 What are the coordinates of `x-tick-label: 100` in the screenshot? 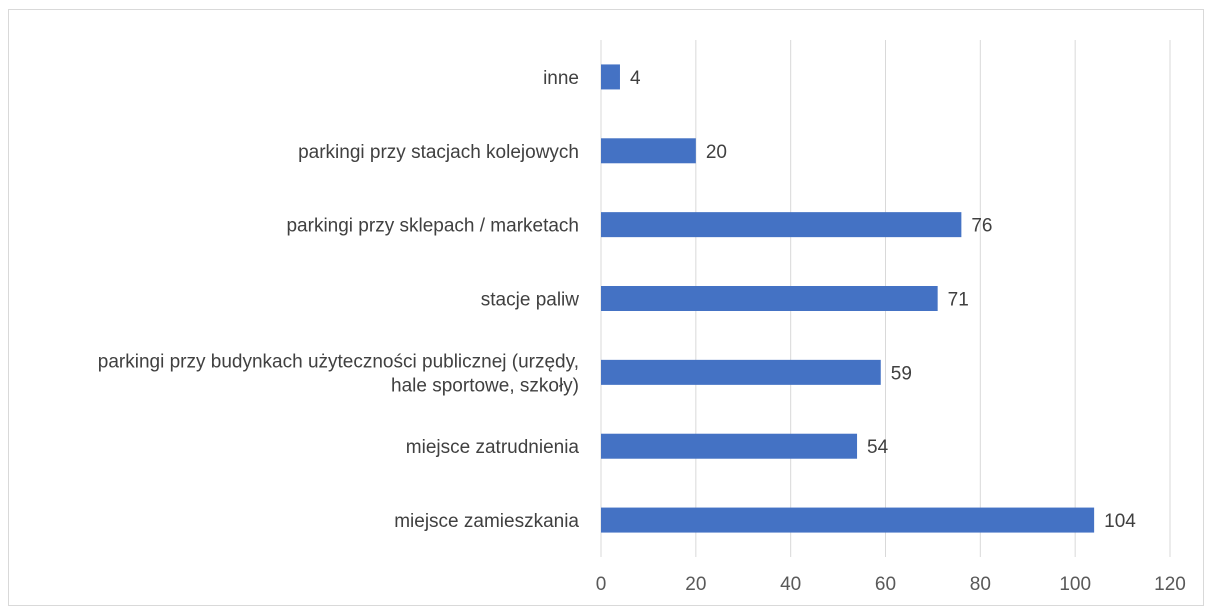 It's located at (1075, 584).